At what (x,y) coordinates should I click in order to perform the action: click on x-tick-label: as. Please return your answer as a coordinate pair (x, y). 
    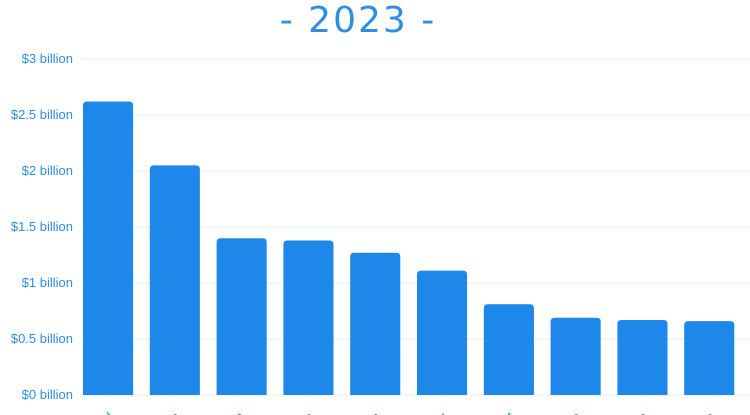
    Looking at the image, I should click on (373, 411).